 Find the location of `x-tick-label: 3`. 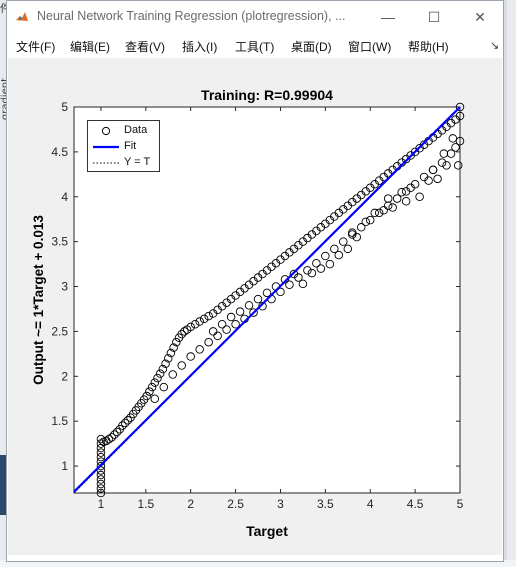

x-tick-label: 3 is located at coordinates (280, 504).